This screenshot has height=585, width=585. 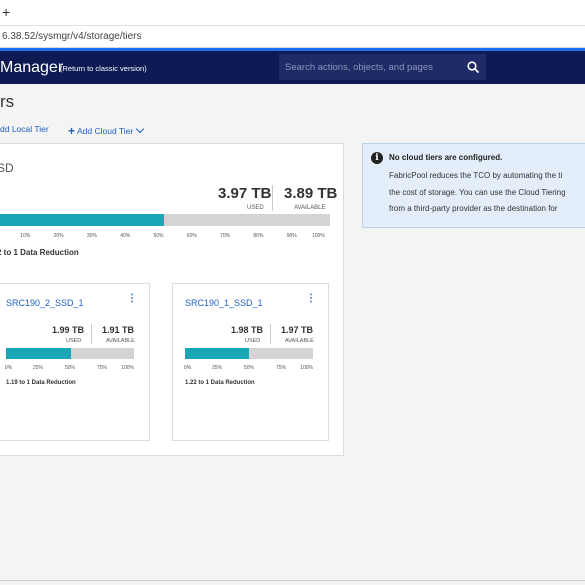 What do you see at coordinates (310, 208) in the screenshot?
I see `tier-available-label: AVAILABLE` at bounding box center [310, 208].